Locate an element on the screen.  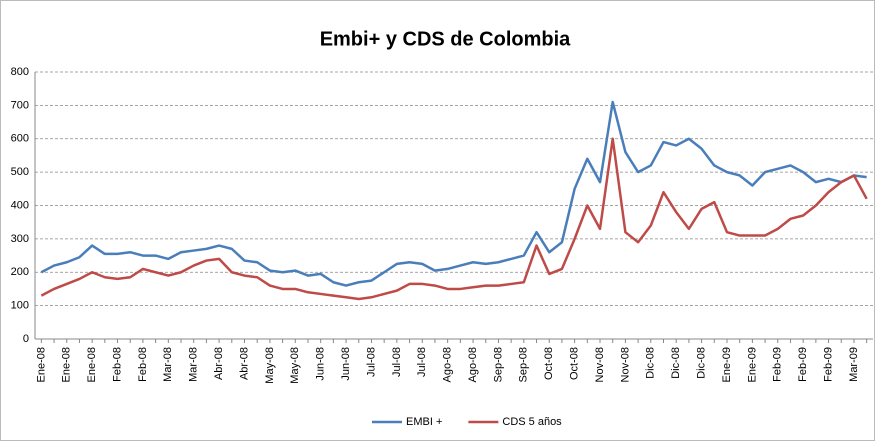
y-tick-label: 100 is located at coordinates (20, 306).